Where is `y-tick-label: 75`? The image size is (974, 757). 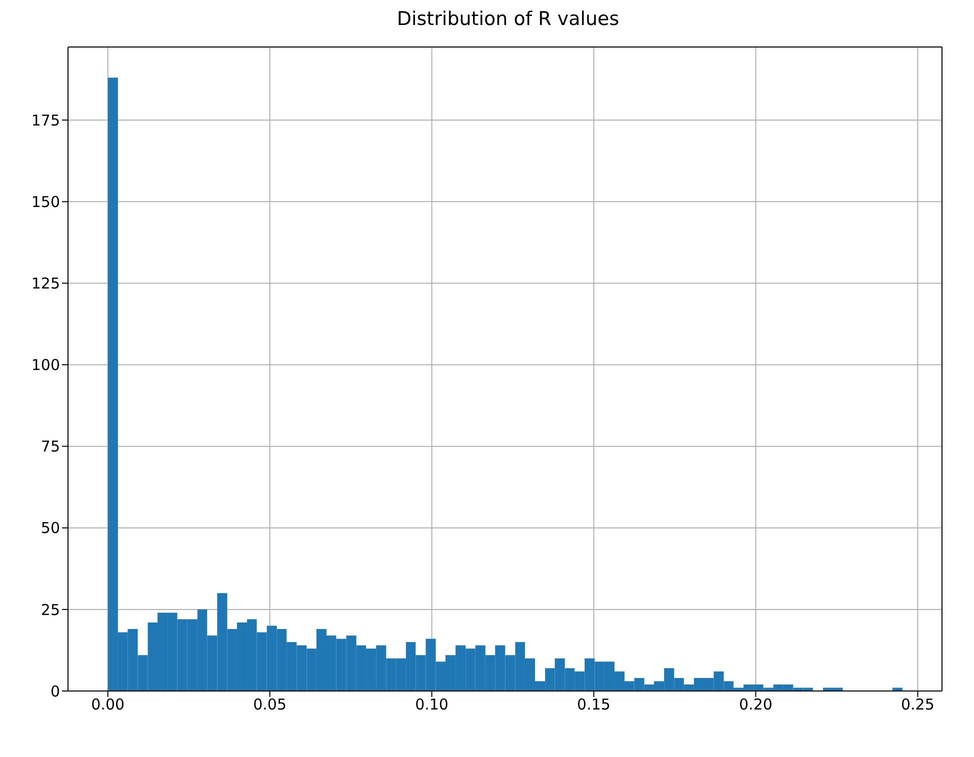
y-tick-label: 75 is located at coordinates (50, 447).